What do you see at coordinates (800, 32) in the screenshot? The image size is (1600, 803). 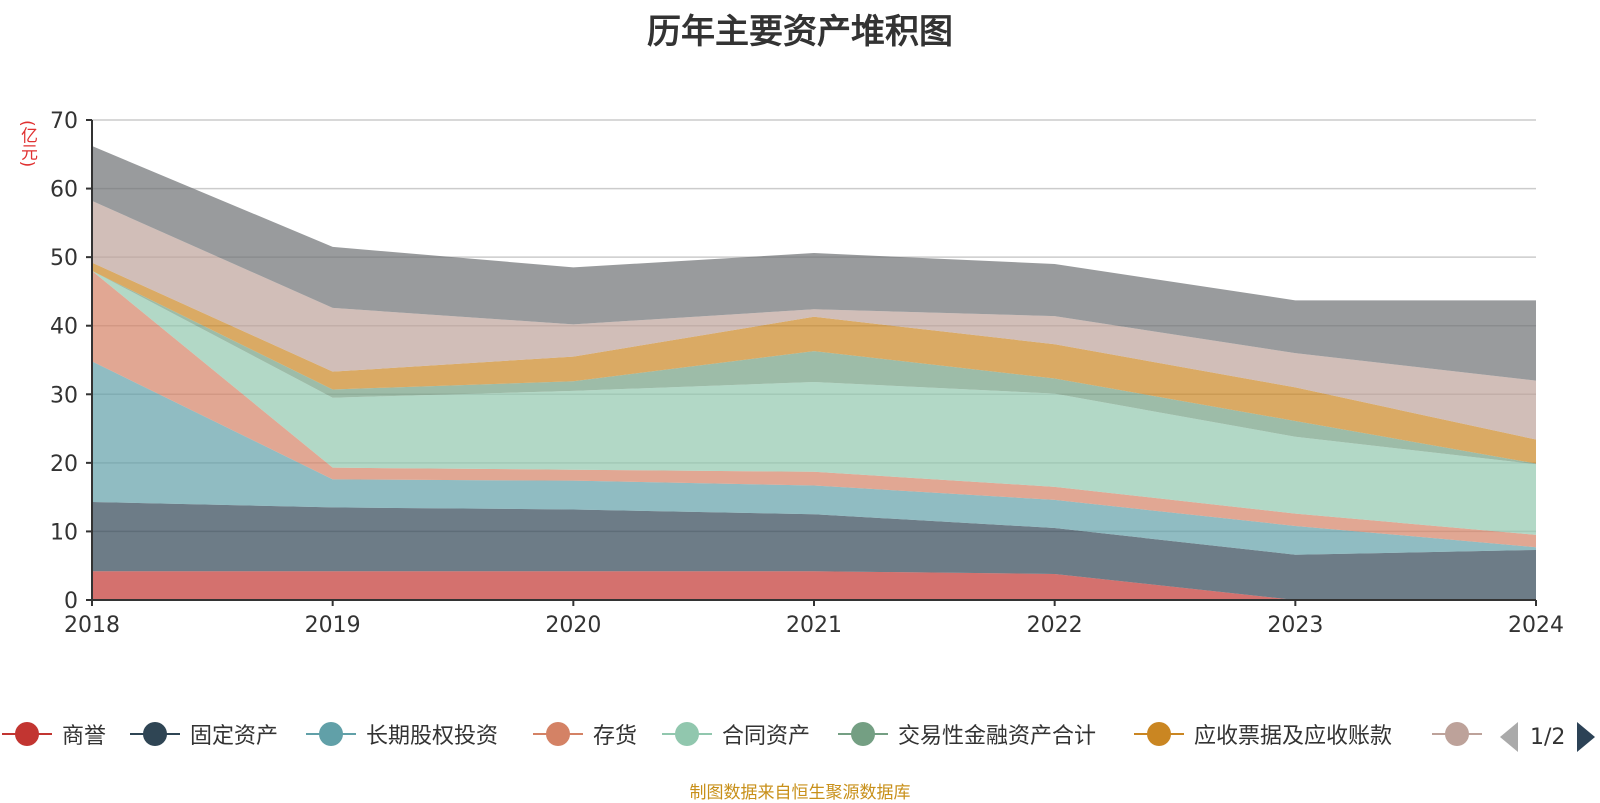 I see `chart-title: 历年主要资产堆积图` at bounding box center [800, 32].